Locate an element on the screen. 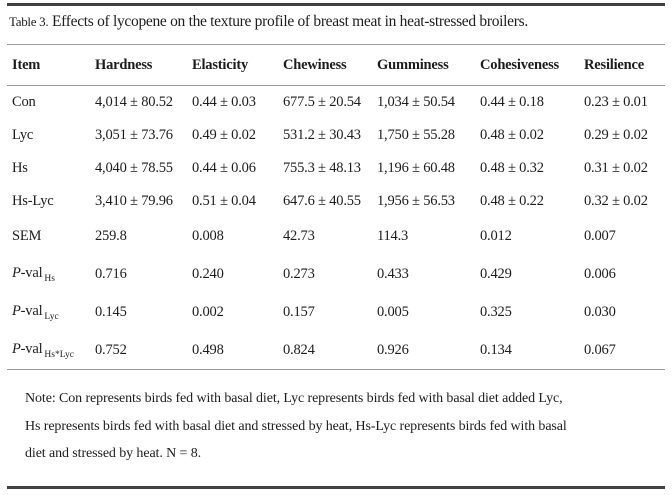  row-label-text: Lyc is located at coordinates (23, 134).